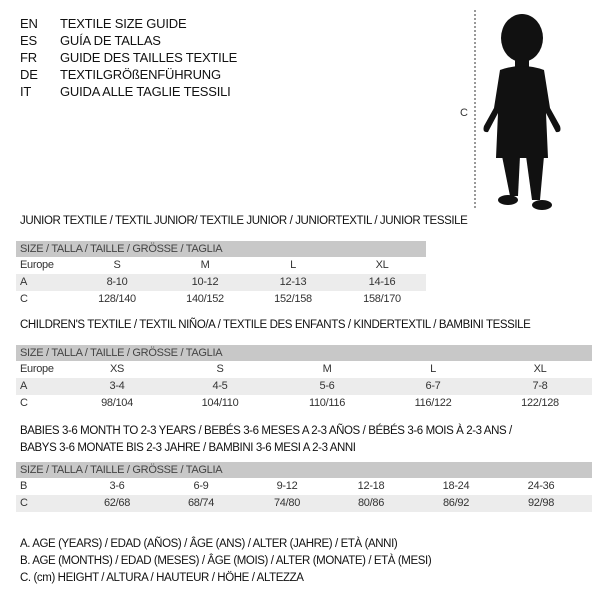  What do you see at coordinates (287, 486) in the screenshot?
I see `table-cell: 9-12` at bounding box center [287, 486].